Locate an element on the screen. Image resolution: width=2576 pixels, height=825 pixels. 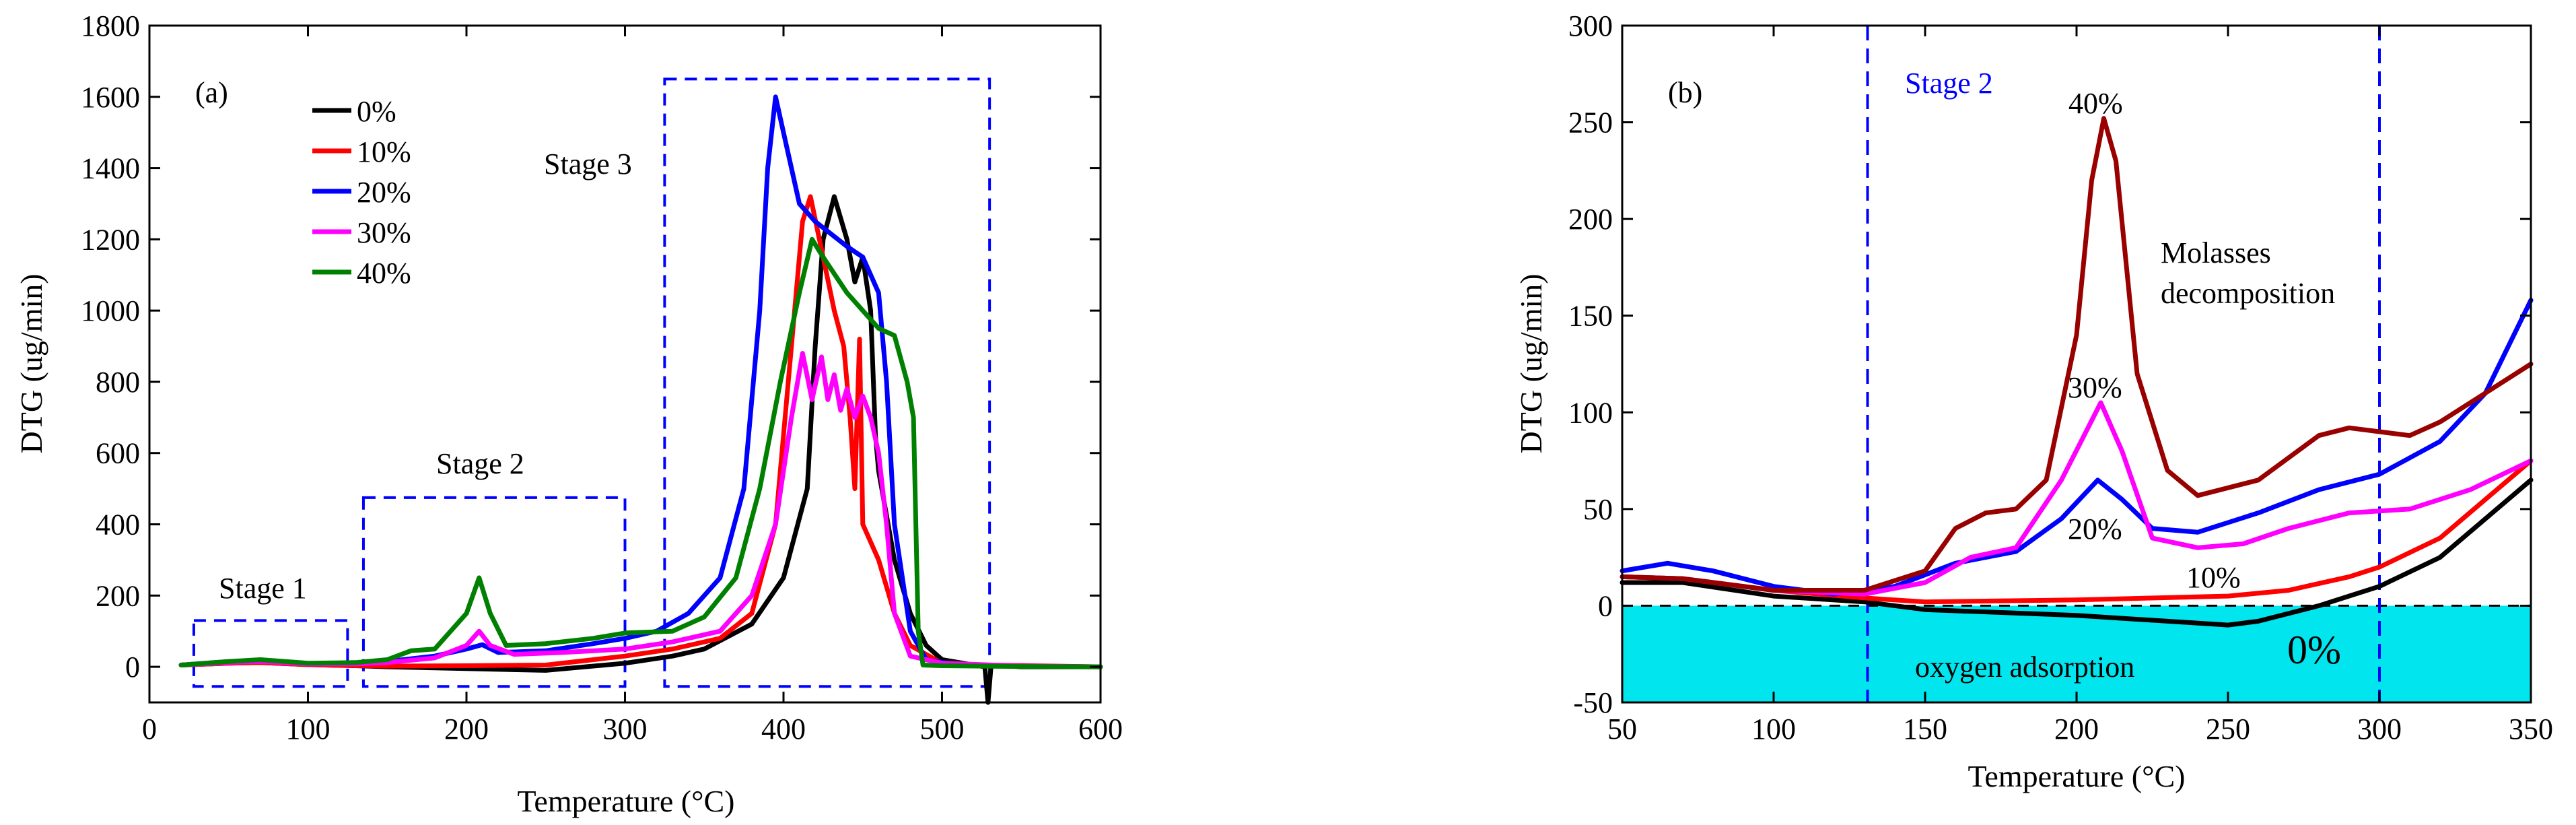
x-tick-label: 150 is located at coordinates (1925, 729).